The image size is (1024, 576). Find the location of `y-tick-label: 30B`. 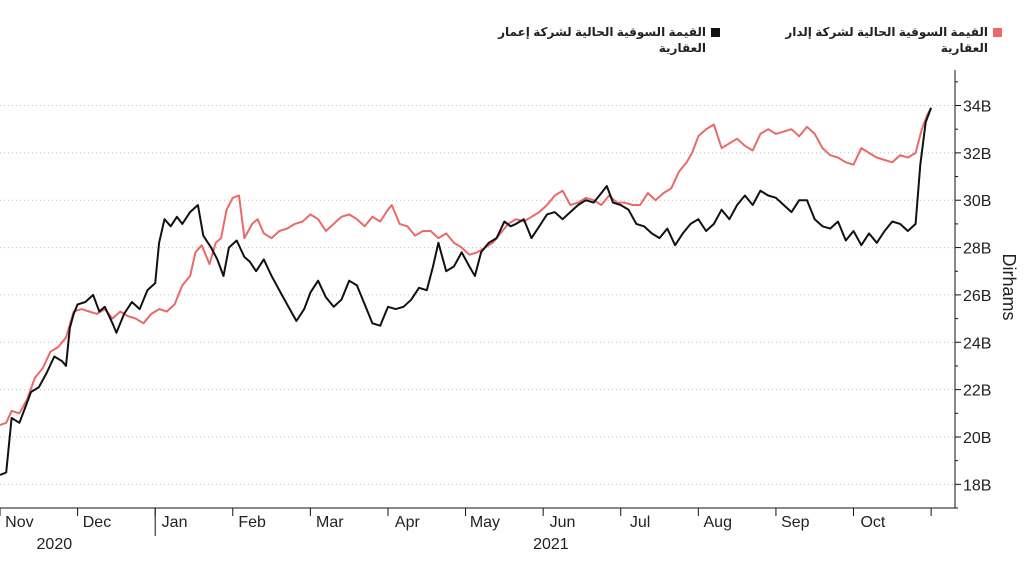

y-tick-label: 30B is located at coordinates (977, 201).